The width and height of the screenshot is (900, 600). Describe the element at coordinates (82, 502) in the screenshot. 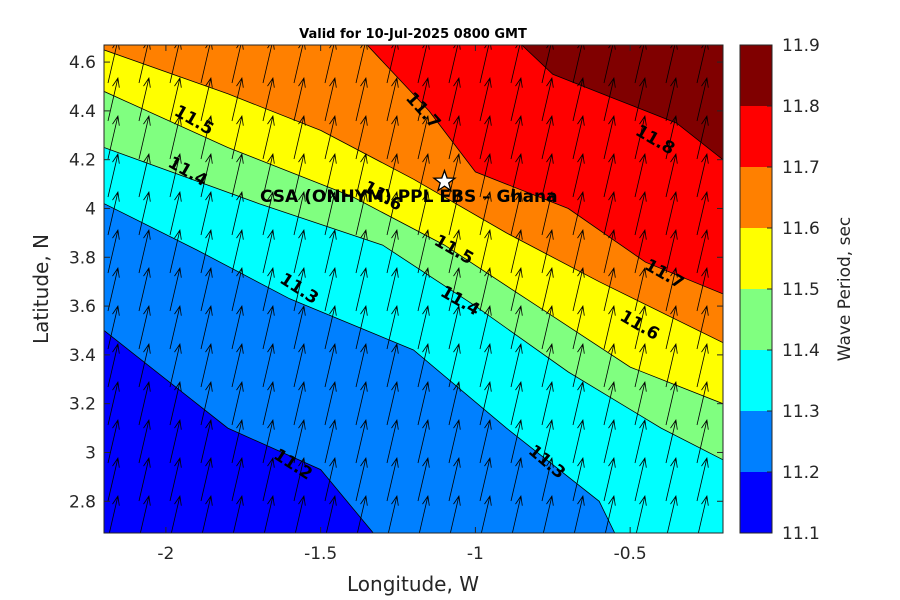

I see `y-tick-label: 2.8` at that location.